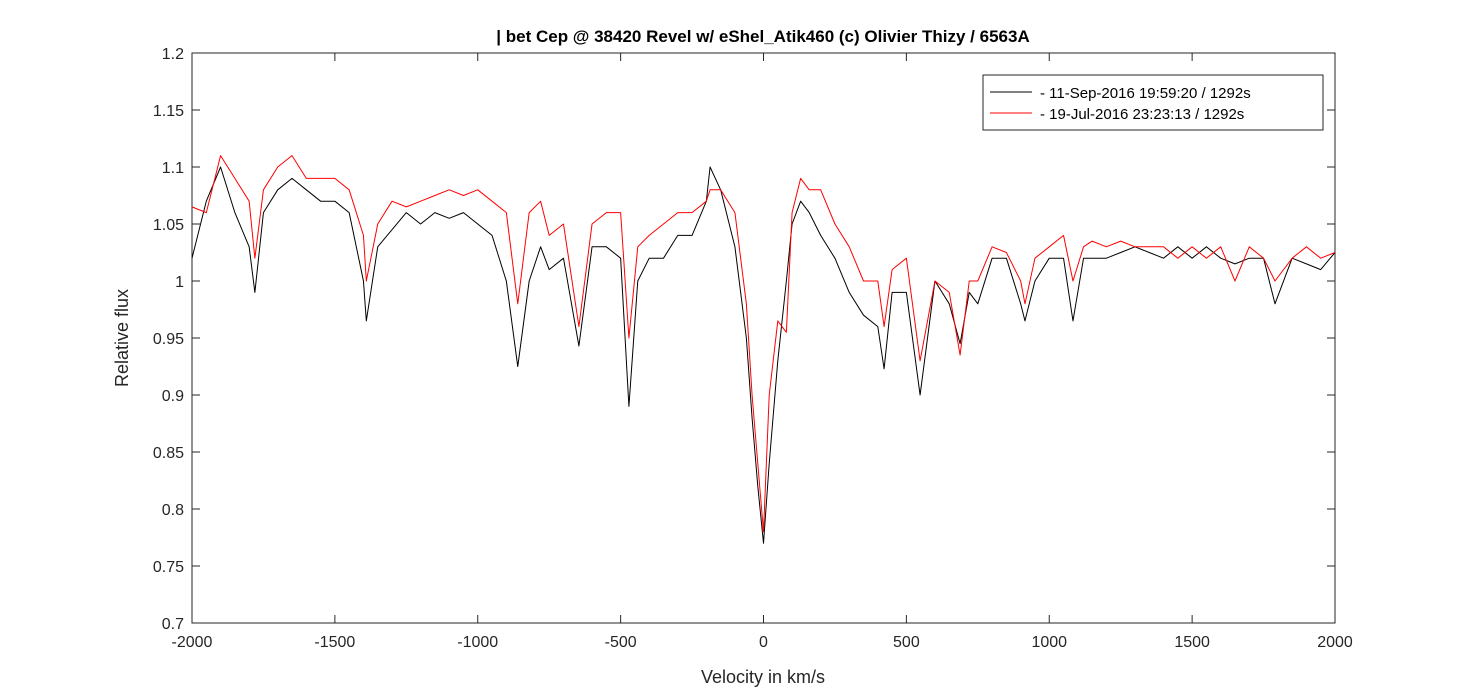 Image resolution: width=1475 pixels, height=698 pixels. I want to click on y-tick-label: 0.9, so click(173, 396).